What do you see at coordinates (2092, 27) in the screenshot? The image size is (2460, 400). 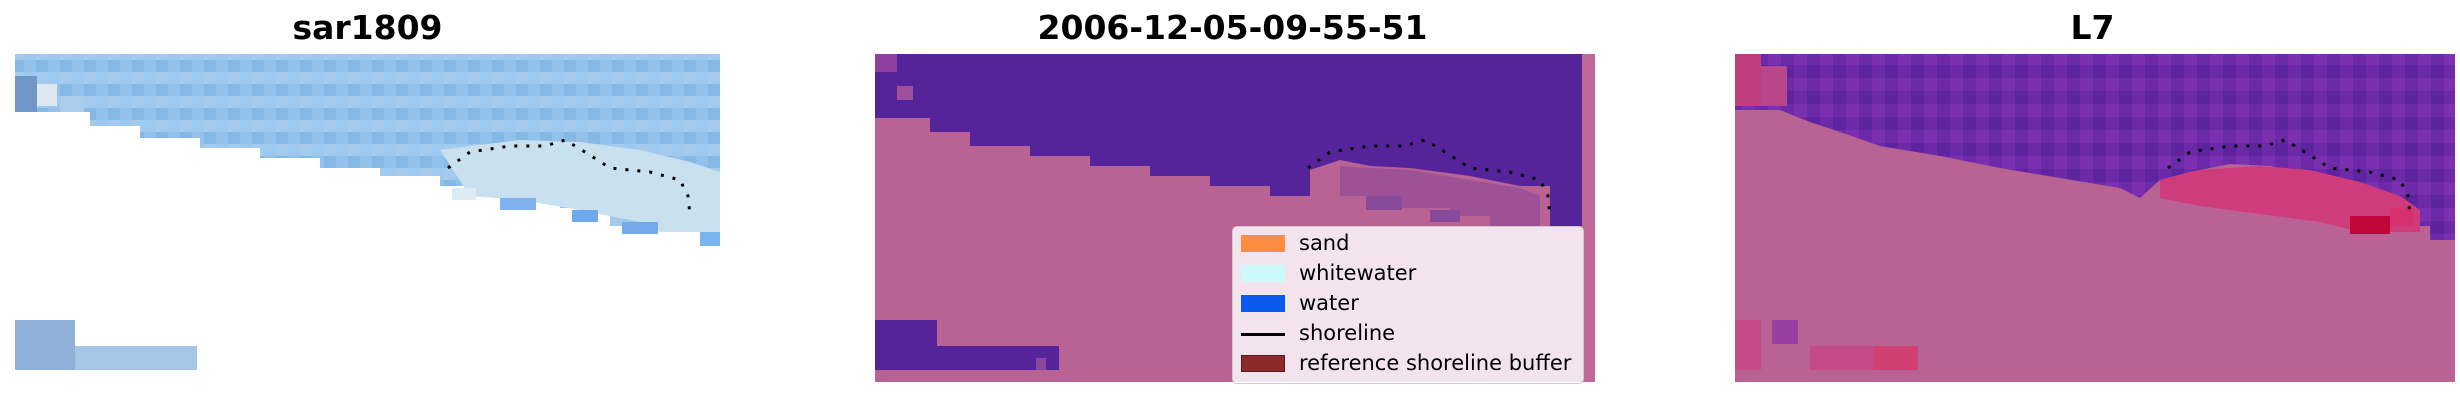 I see `panel-title-l7: L7` at bounding box center [2092, 27].